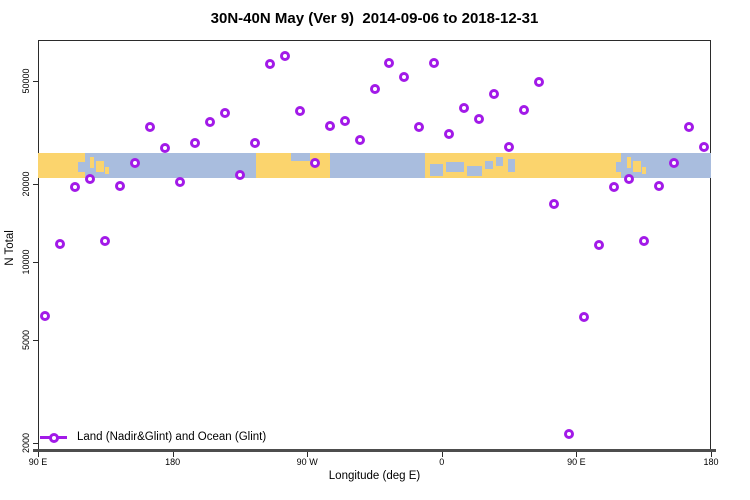  Describe the element at coordinates (26, 184) in the screenshot. I see `y-tick-label: 20000` at that location.